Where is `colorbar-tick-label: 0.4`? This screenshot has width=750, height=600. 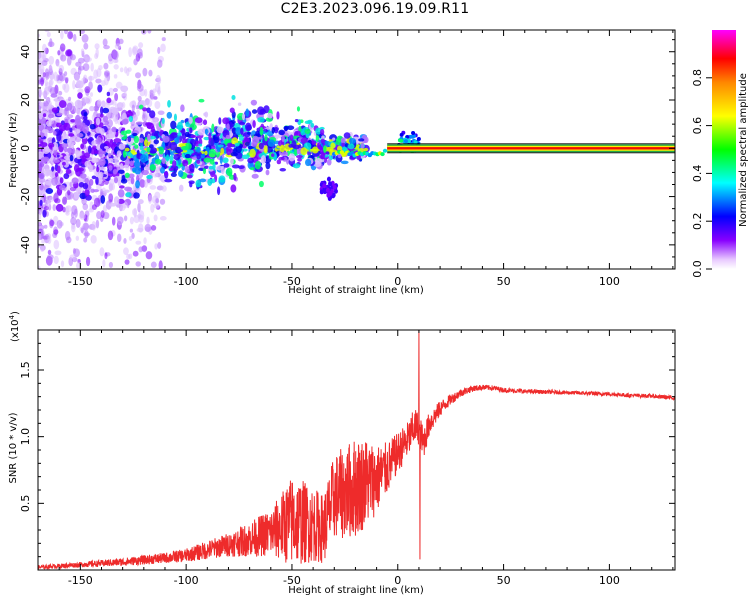 colorbar-tick-label: 0.4 is located at coordinates (697, 174).